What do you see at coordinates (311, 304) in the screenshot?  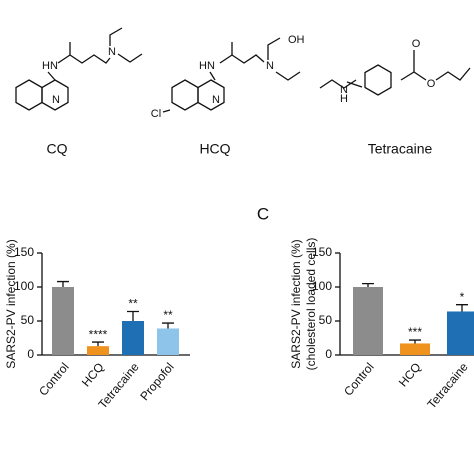 I see `y-axis-label: (cholesterol loaded cells)` at bounding box center [311, 304].